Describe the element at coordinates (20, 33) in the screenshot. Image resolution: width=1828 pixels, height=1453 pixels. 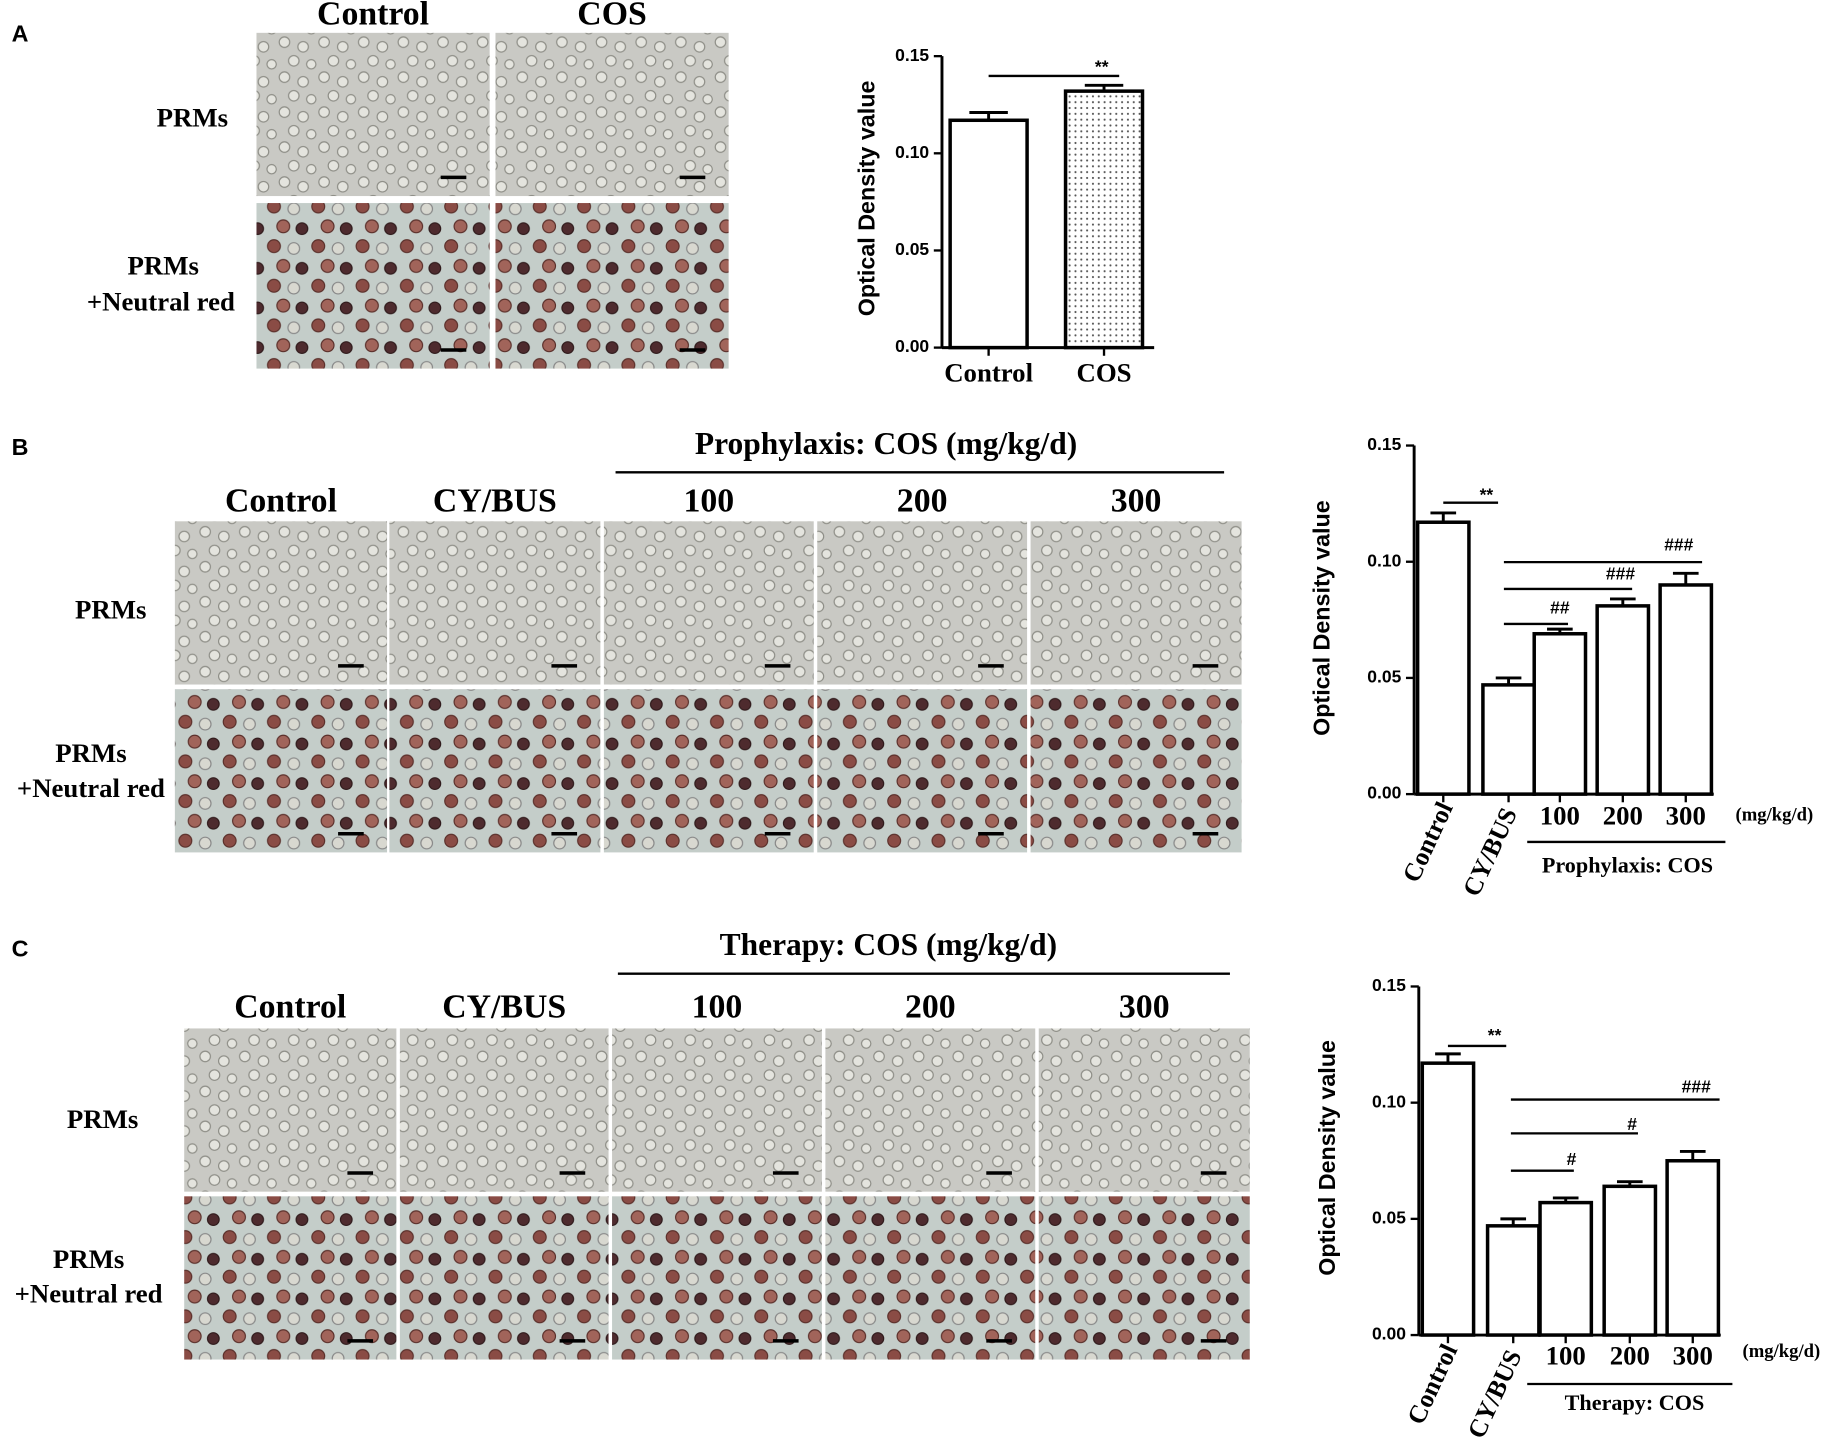
I see `panel-label: A` at that location.